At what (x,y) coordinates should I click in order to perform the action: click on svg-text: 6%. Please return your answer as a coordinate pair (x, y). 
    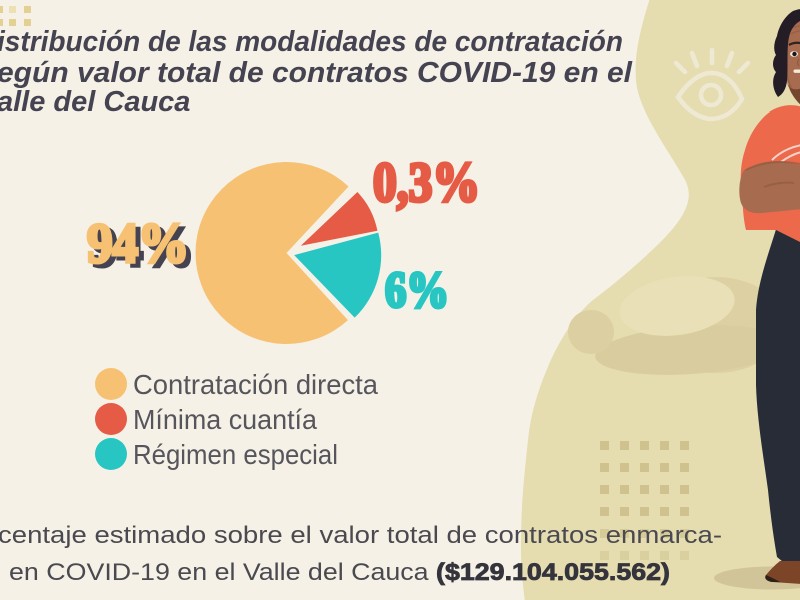
    Looking at the image, I should click on (417, 291).